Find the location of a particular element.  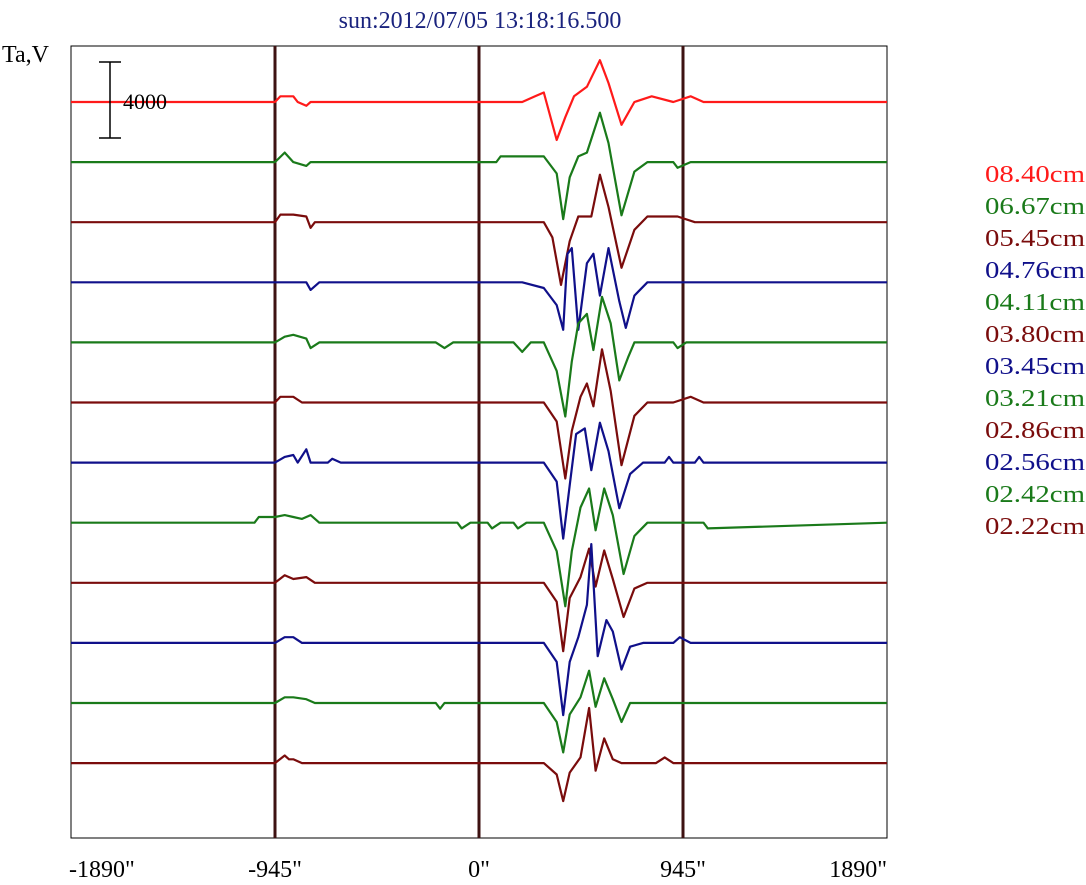

x-tick-label: -1890" is located at coordinates (102, 870).